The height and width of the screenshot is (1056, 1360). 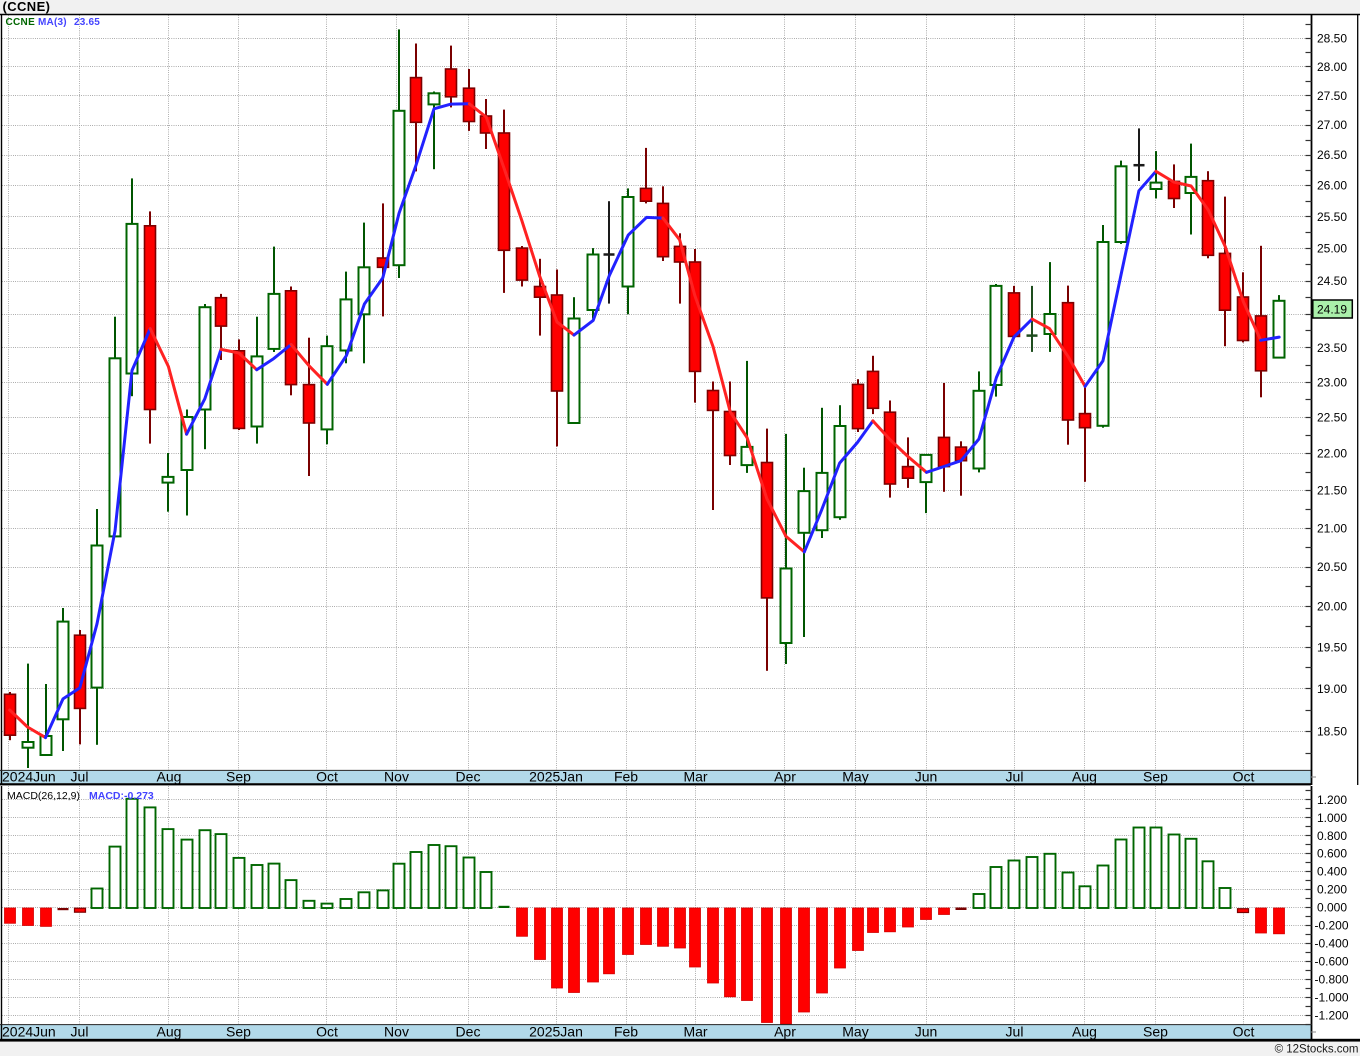 What do you see at coordinates (1332, 890) in the screenshot?
I see `svg-text: 0.200` at bounding box center [1332, 890].